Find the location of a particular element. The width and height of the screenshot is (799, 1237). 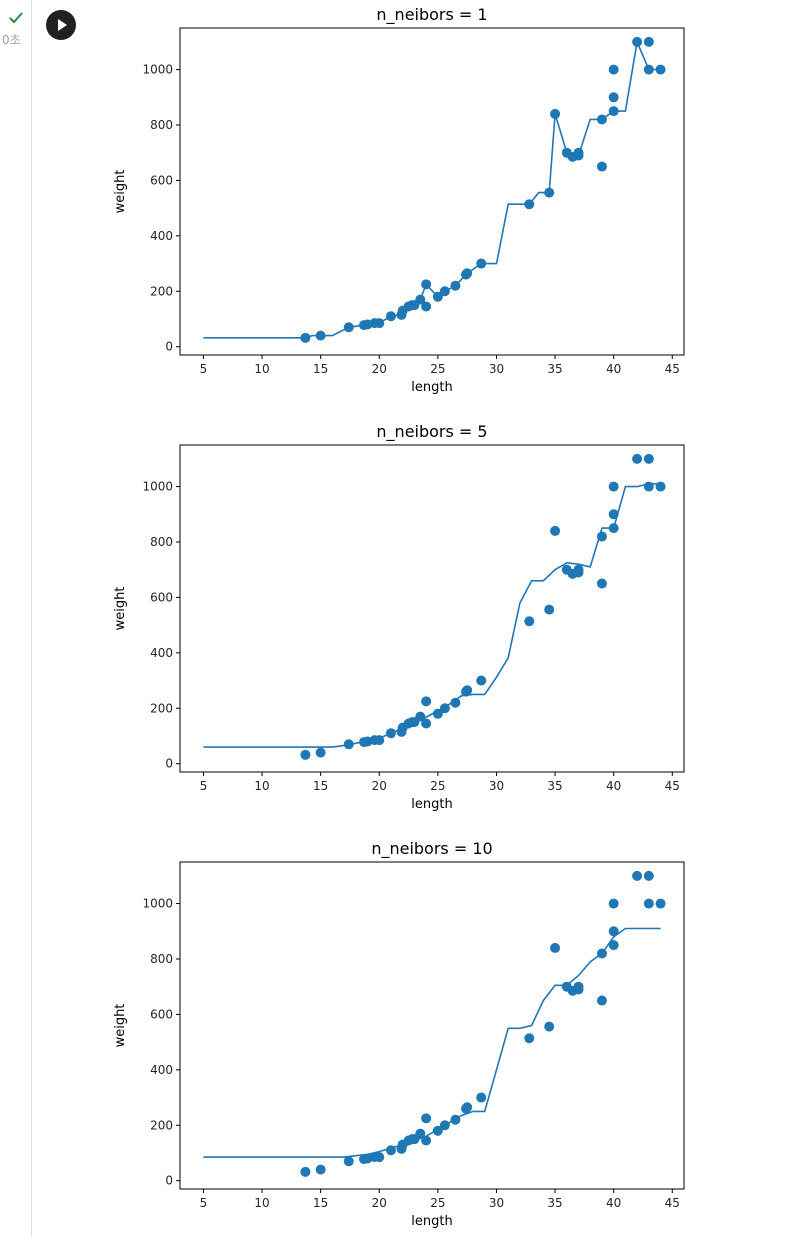

cell-gutter: 0초 is located at coordinates (16, 618).